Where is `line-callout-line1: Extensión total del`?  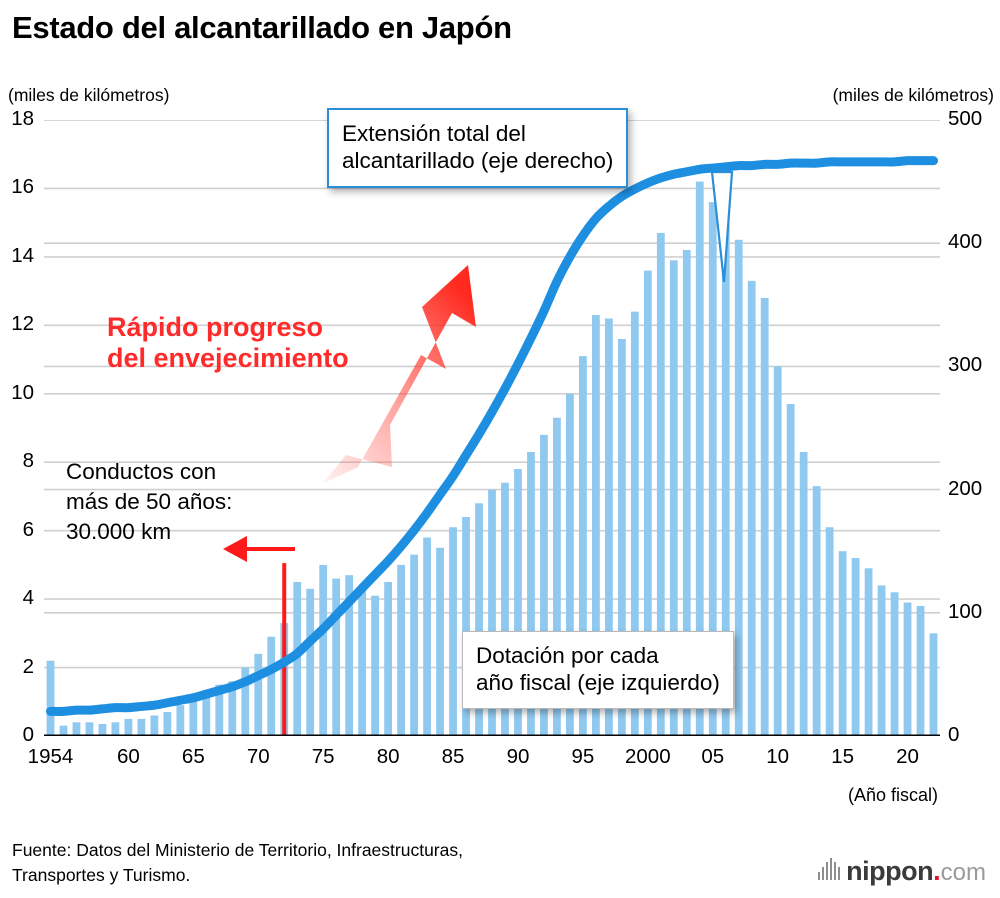 line-callout-line1: Extensión total del is located at coordinates (434, 133).